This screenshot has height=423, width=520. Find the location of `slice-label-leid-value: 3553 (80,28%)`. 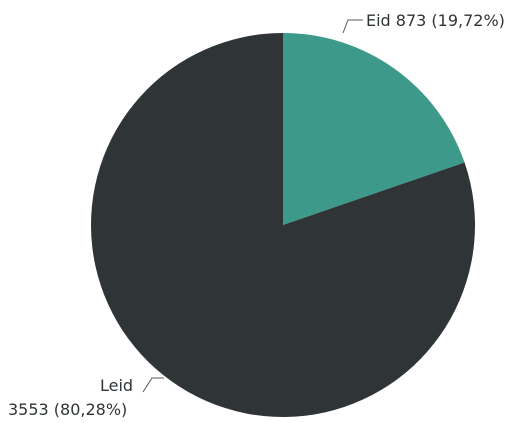

slice-label-leid-value: 3553 (80,28%) is located at coordinates (67, 409).